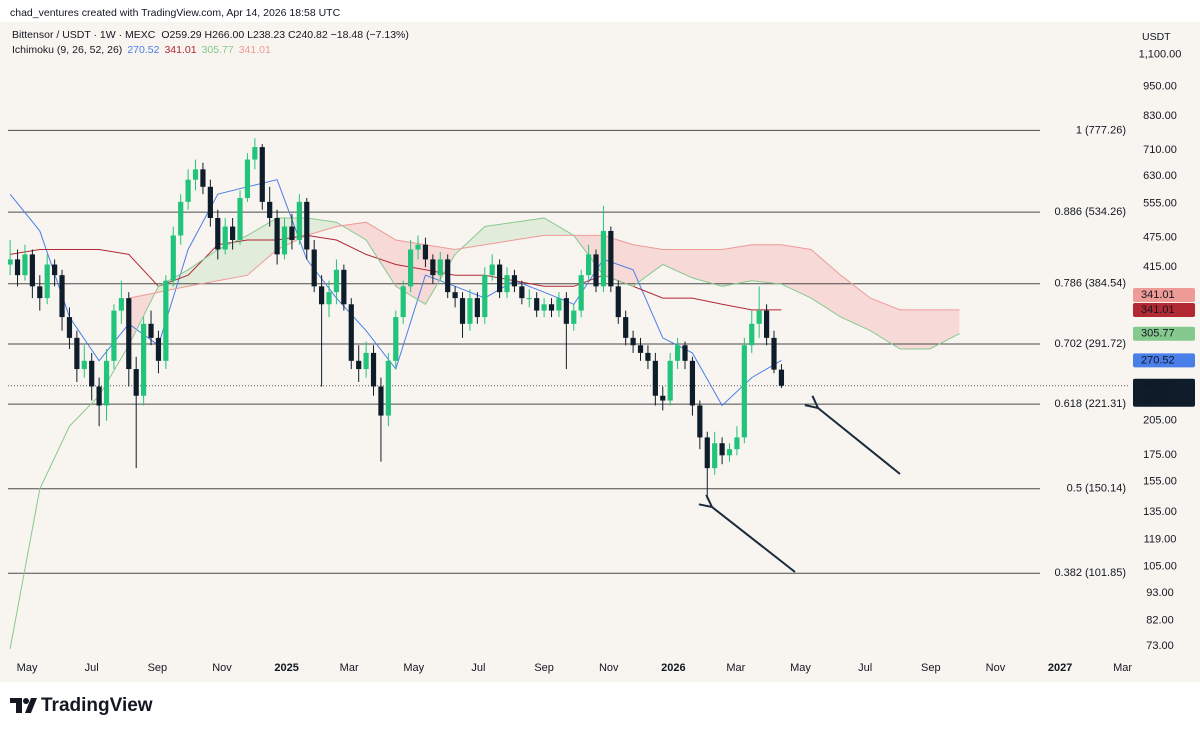 The image size is (1200, 730). What do you see at coordinates (84, 35) in the screenshot?
I see `symbol: Bittensor / USDT · 1W · MEXC` at bounding box center [84, 35].